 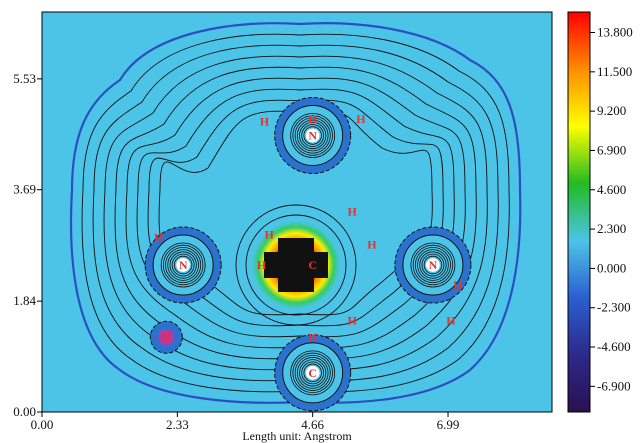 What do you see at coordinates (611, 228) in the screenshot?
I see `colorbar-tick-label: 2.300` at bounding box center [611, 228].